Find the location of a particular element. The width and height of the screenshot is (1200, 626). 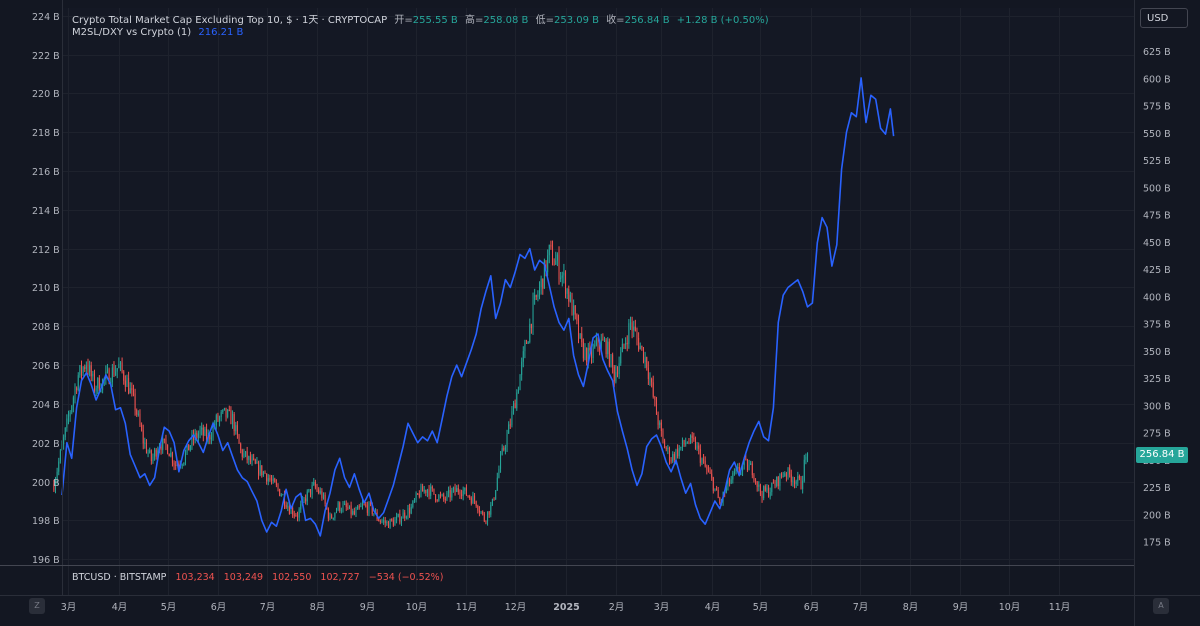

auto-scale-button: A is located at coordinates (1161, 606).